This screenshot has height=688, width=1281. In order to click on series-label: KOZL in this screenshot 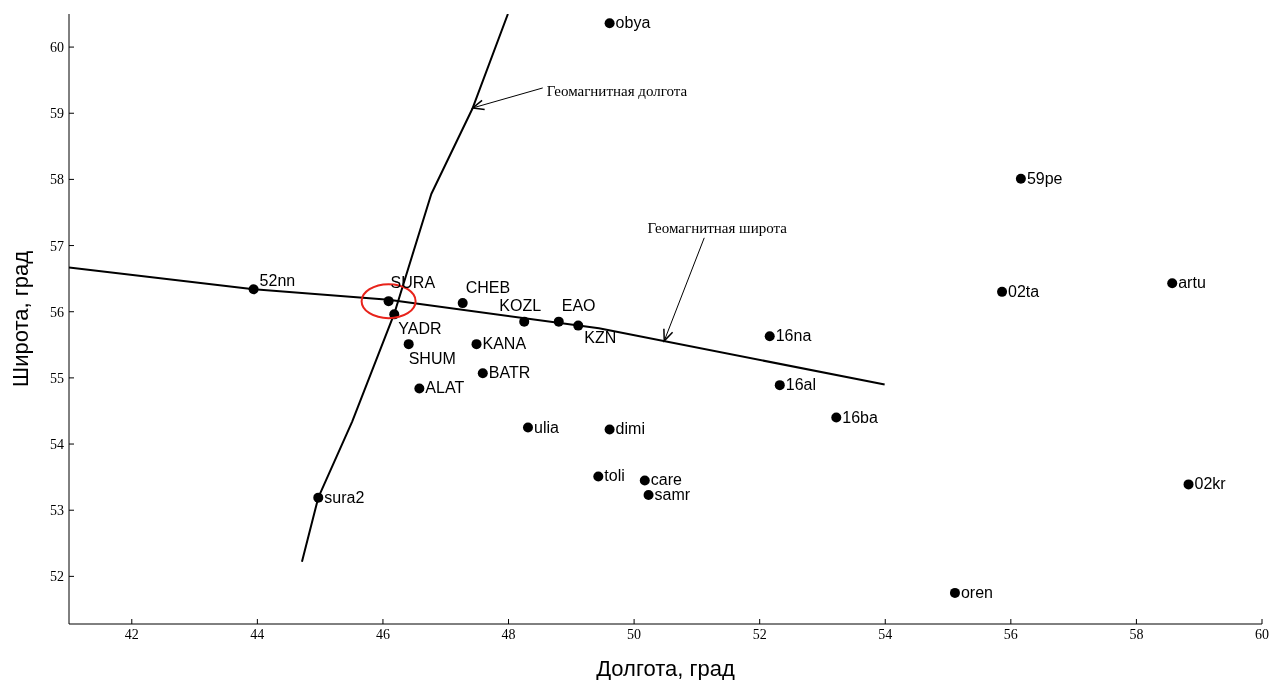, I will do `click(520, 305)`.